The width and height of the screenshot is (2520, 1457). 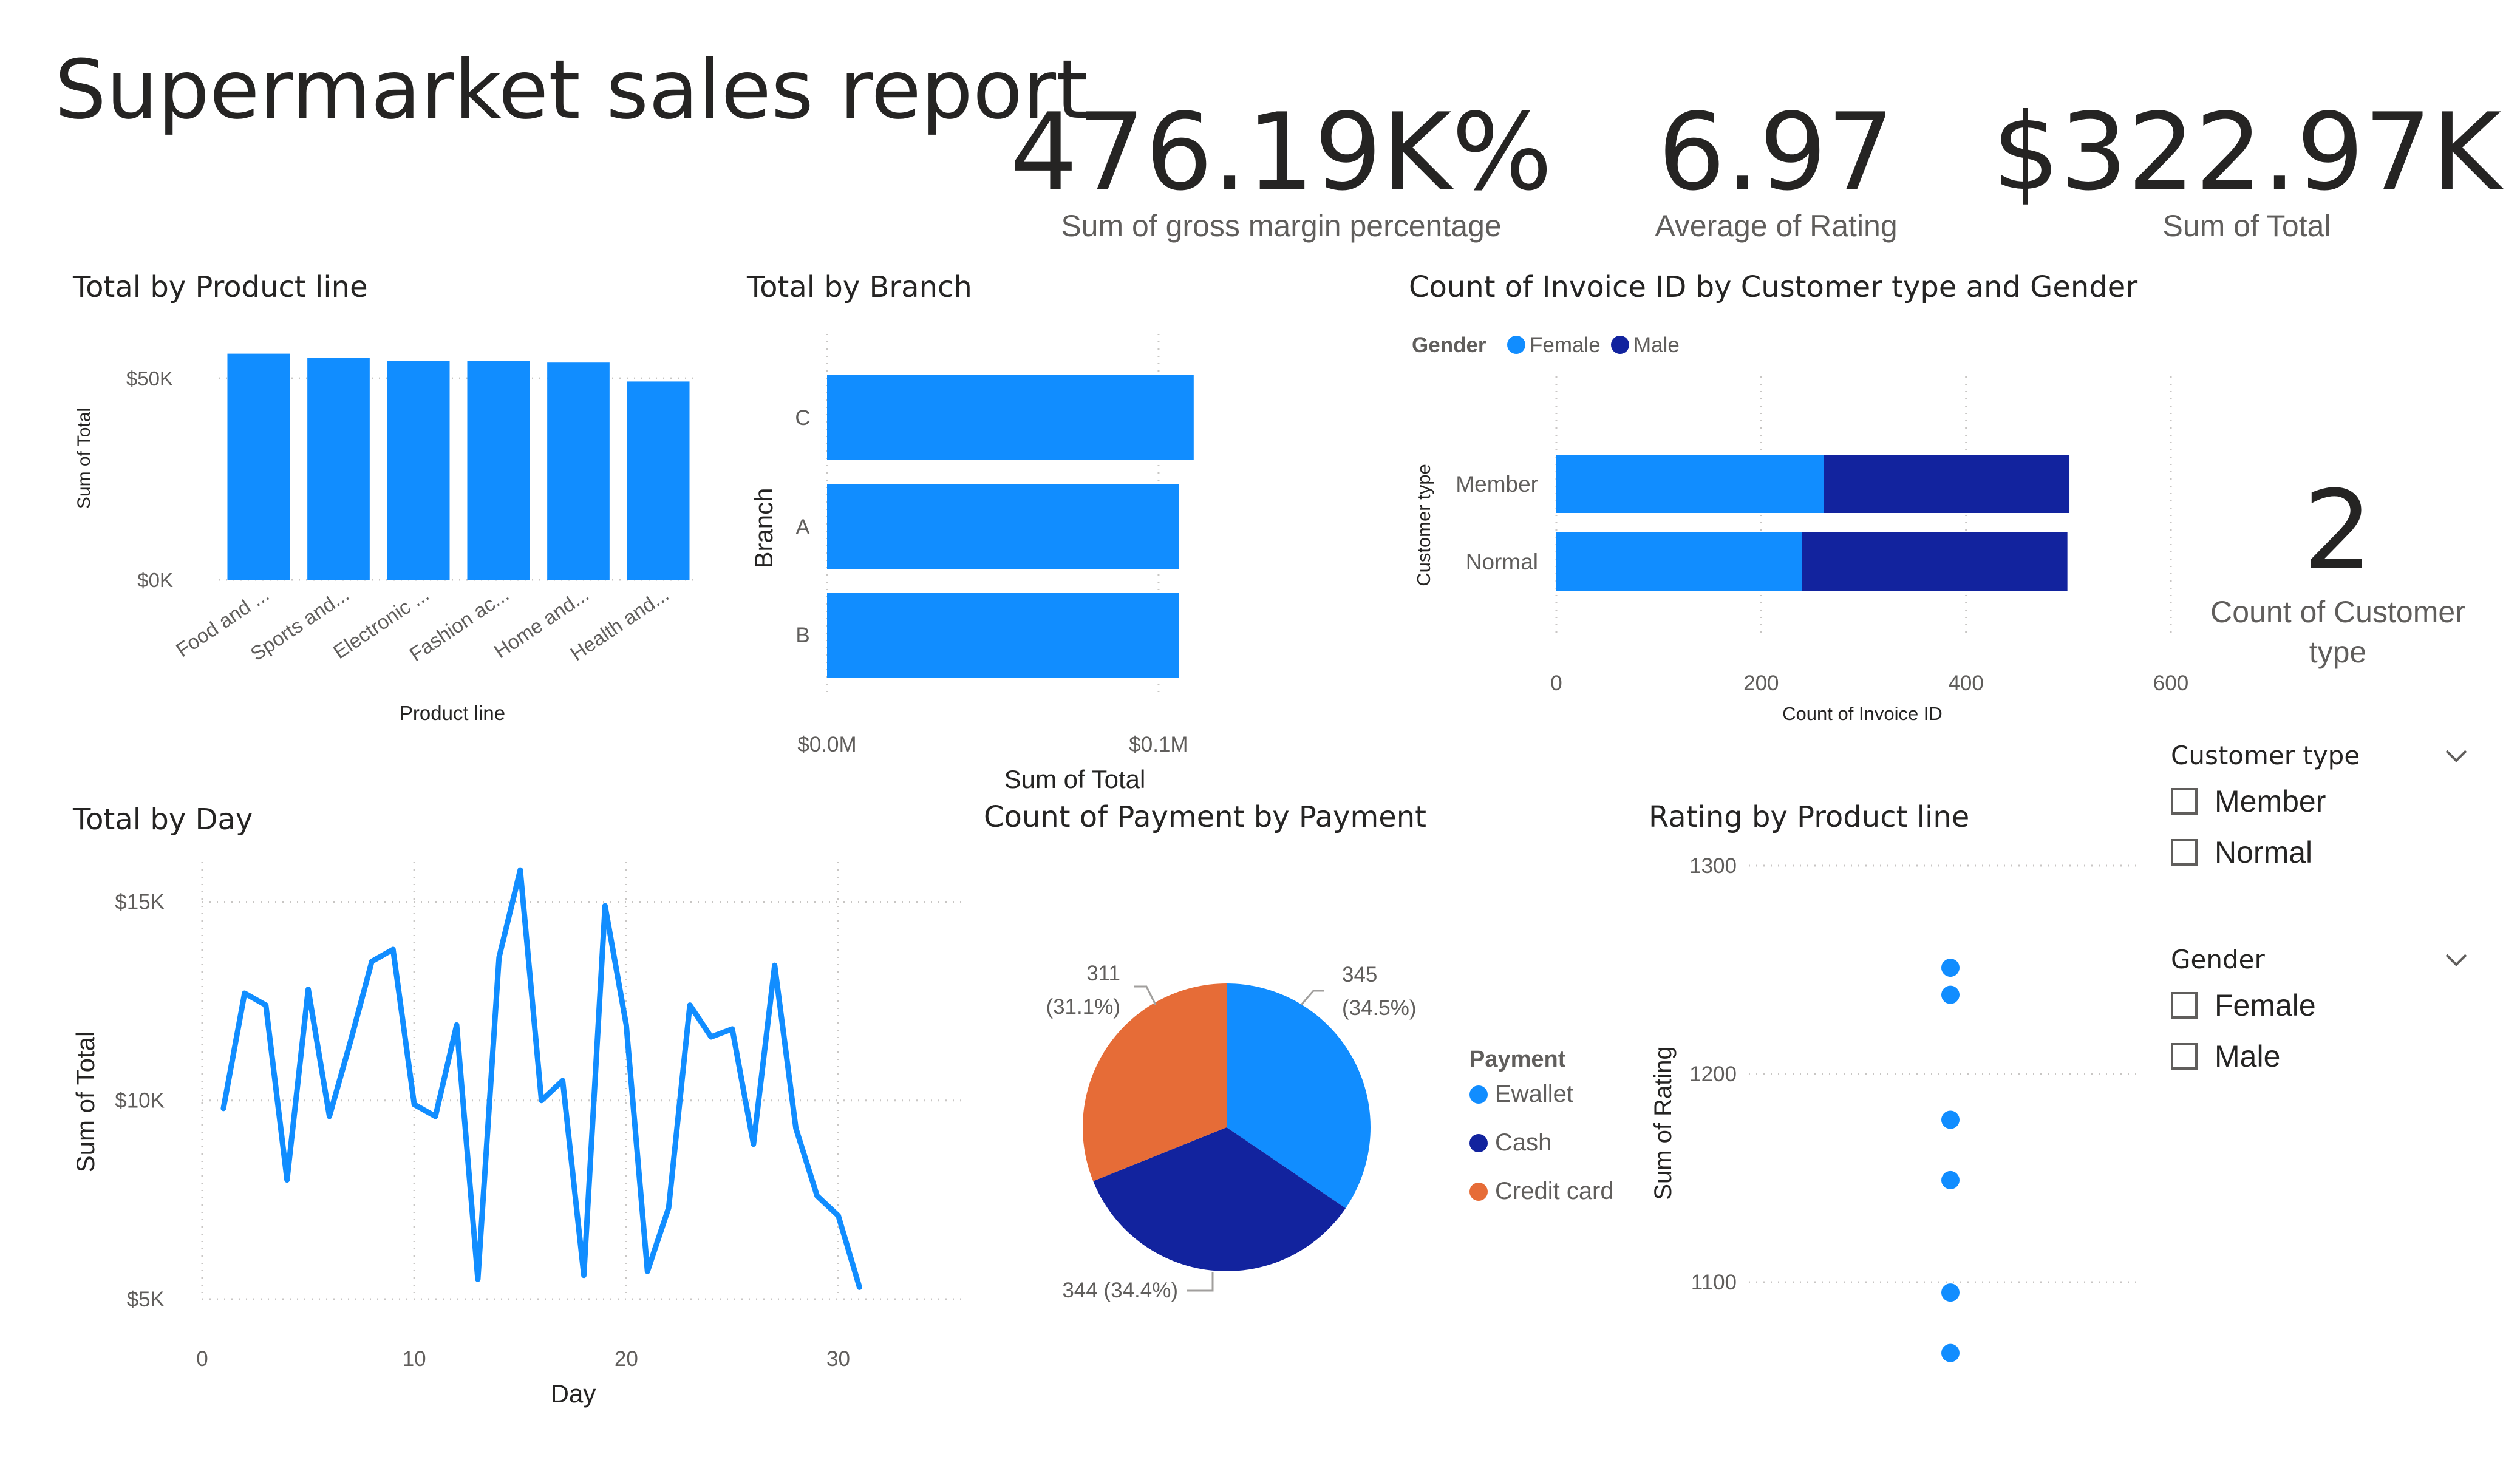 What do you see at coordinates (163, 820) in the screenshot?
I see `visual-title-day: Total by Day` at bounding box center [163, 820].